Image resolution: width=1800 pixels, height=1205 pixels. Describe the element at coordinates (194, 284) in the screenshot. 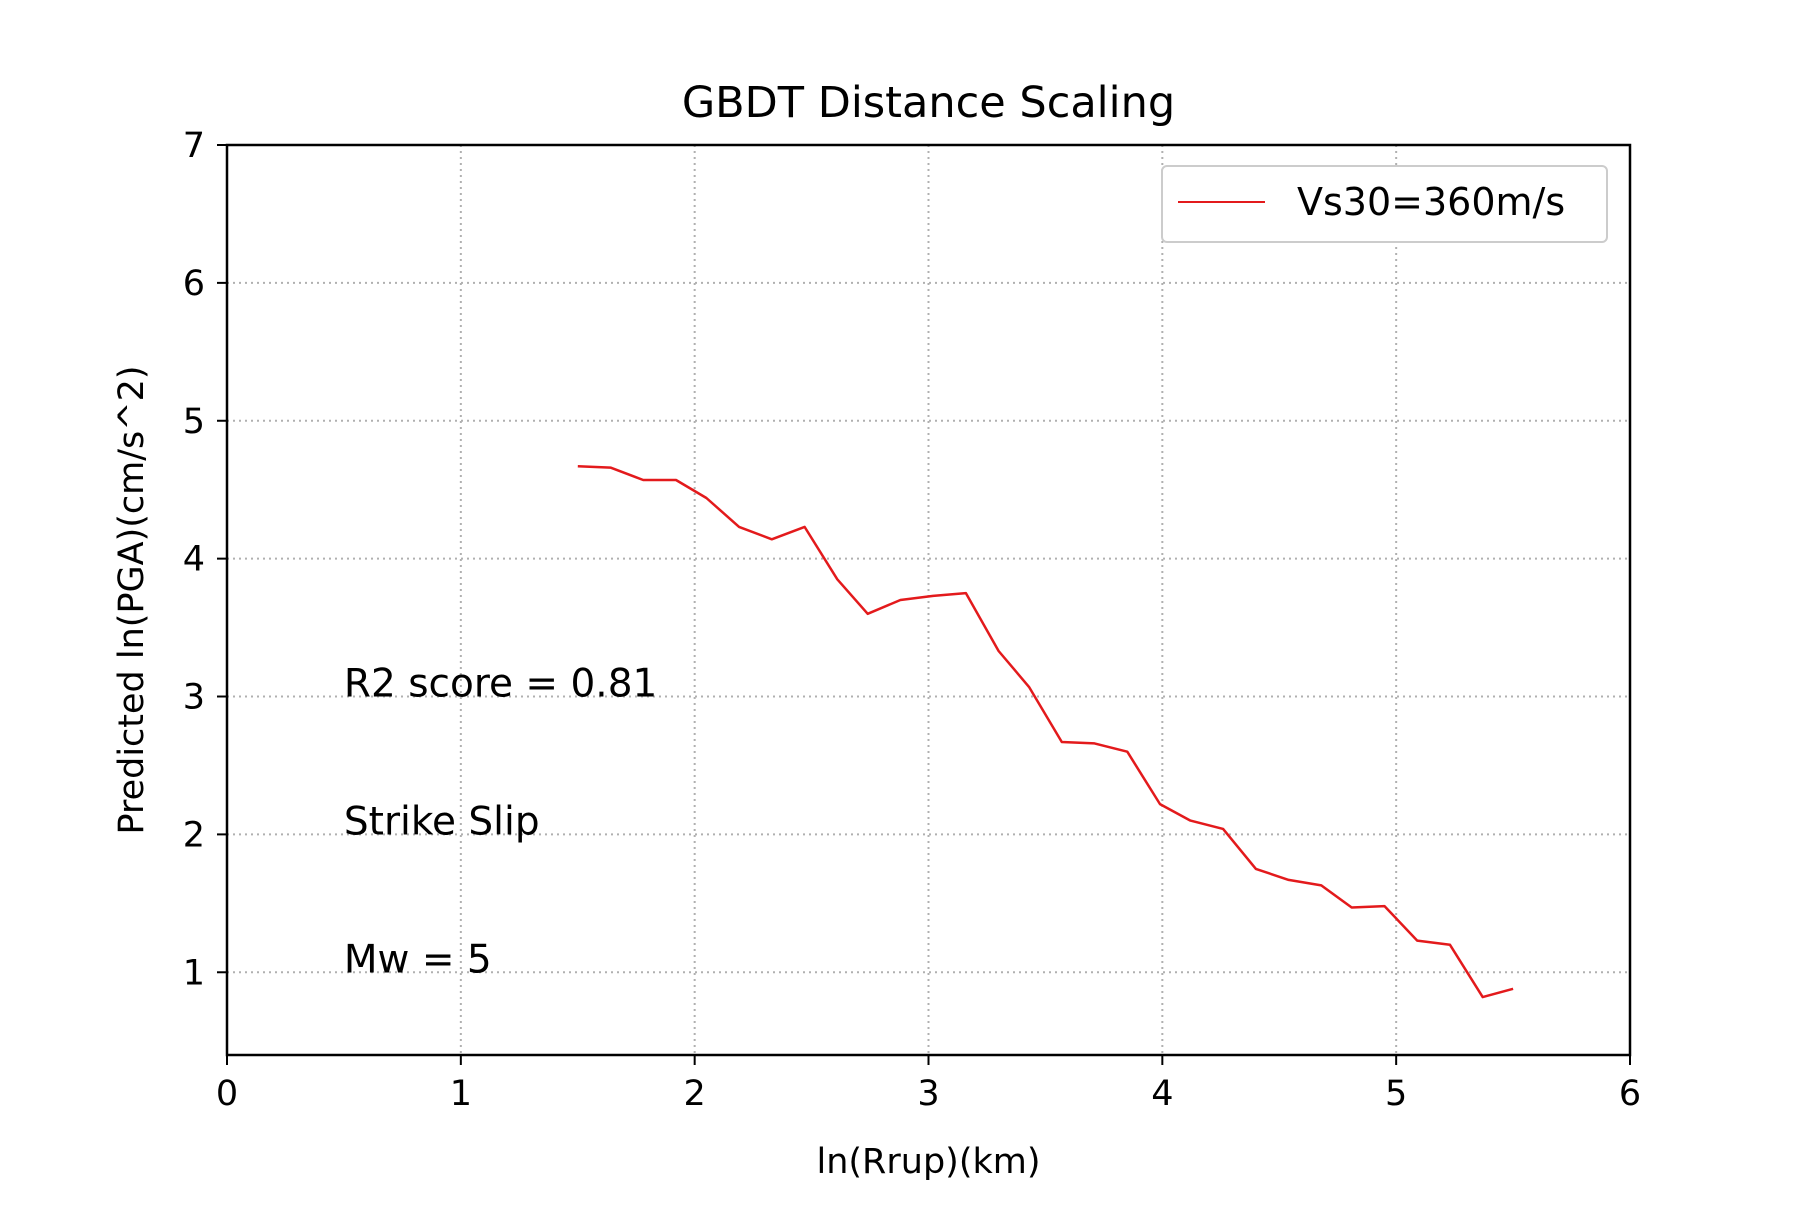

I see `y-tick-label-6: 6` at that location.